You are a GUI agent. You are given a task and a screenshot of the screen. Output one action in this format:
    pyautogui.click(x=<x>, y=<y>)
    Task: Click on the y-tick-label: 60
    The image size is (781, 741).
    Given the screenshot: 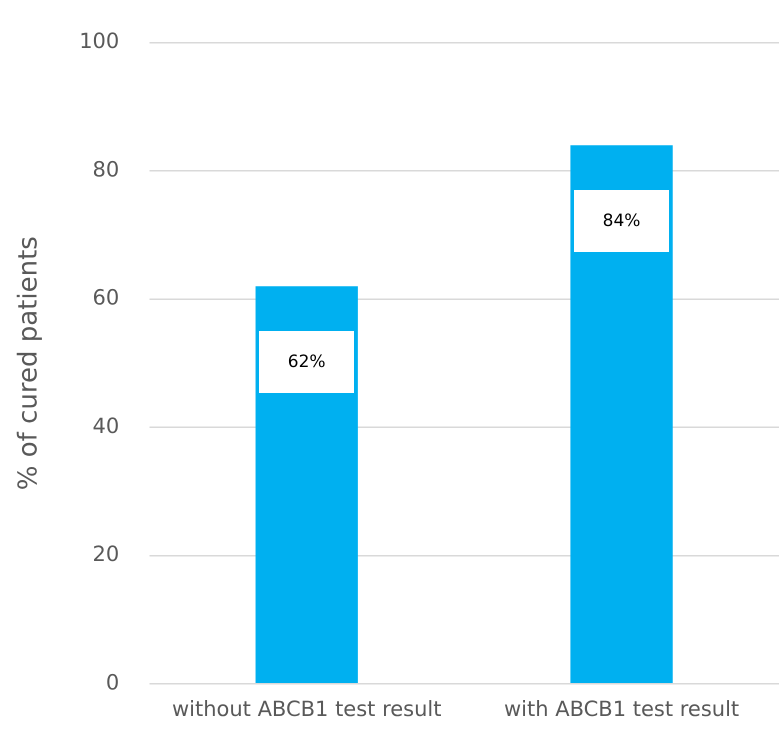 What is the action you would take?
    pyautogui.click(x=106, y=298)
    